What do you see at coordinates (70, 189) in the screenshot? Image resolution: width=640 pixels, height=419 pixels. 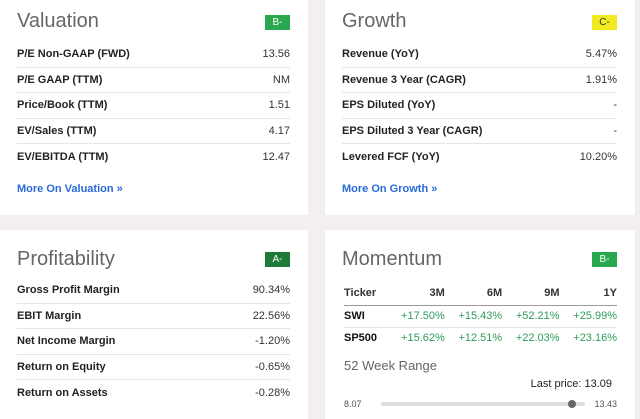 I see `more-on-valuation-link: More On Valuation »` at bounding box center [70, 189].